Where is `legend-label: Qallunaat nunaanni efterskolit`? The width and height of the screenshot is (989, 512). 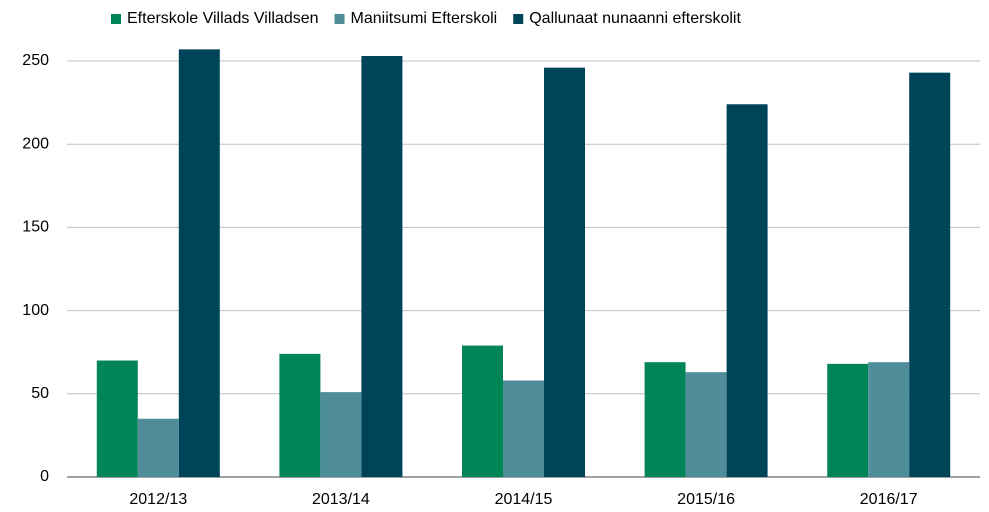 legend-label: Qallunaat nunaanni efterskolit is located at coordinates (635, 18).